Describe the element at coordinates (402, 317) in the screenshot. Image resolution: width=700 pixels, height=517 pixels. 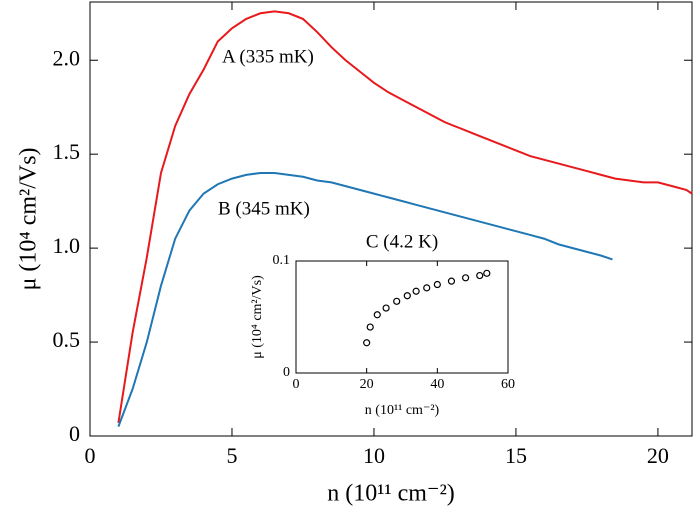
I see `plot-frame` at that location.